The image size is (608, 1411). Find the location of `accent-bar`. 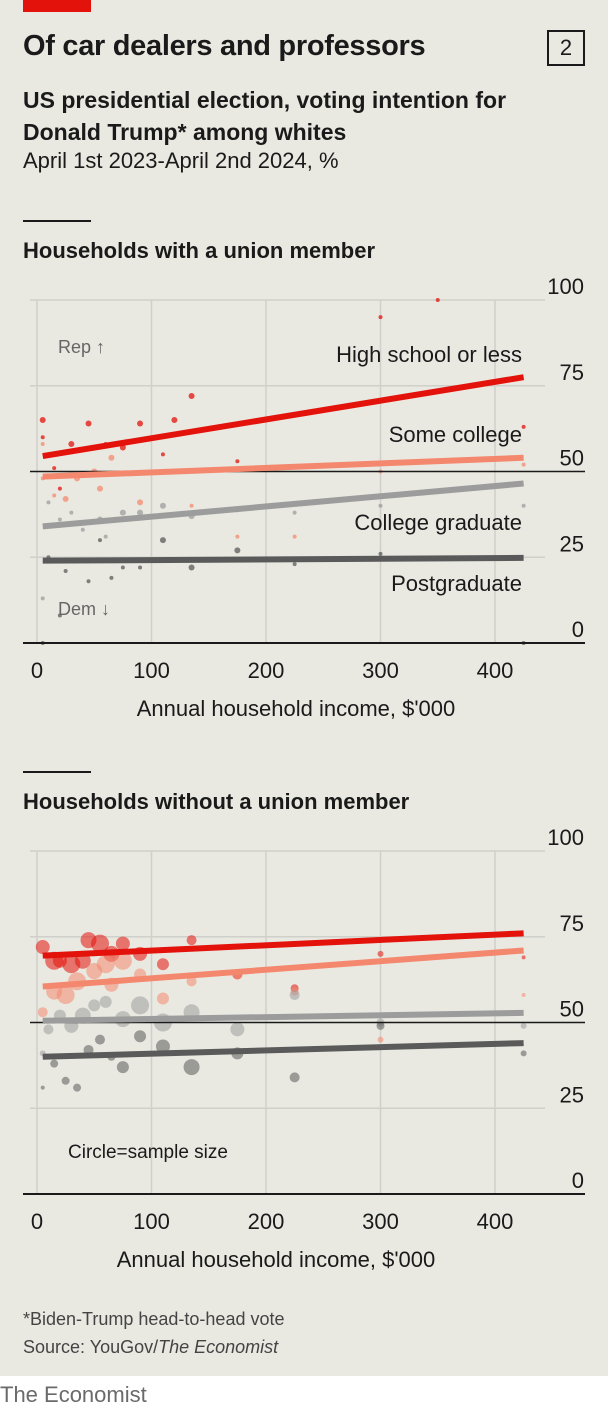

accent-bar is located at coordinates (57, 6).